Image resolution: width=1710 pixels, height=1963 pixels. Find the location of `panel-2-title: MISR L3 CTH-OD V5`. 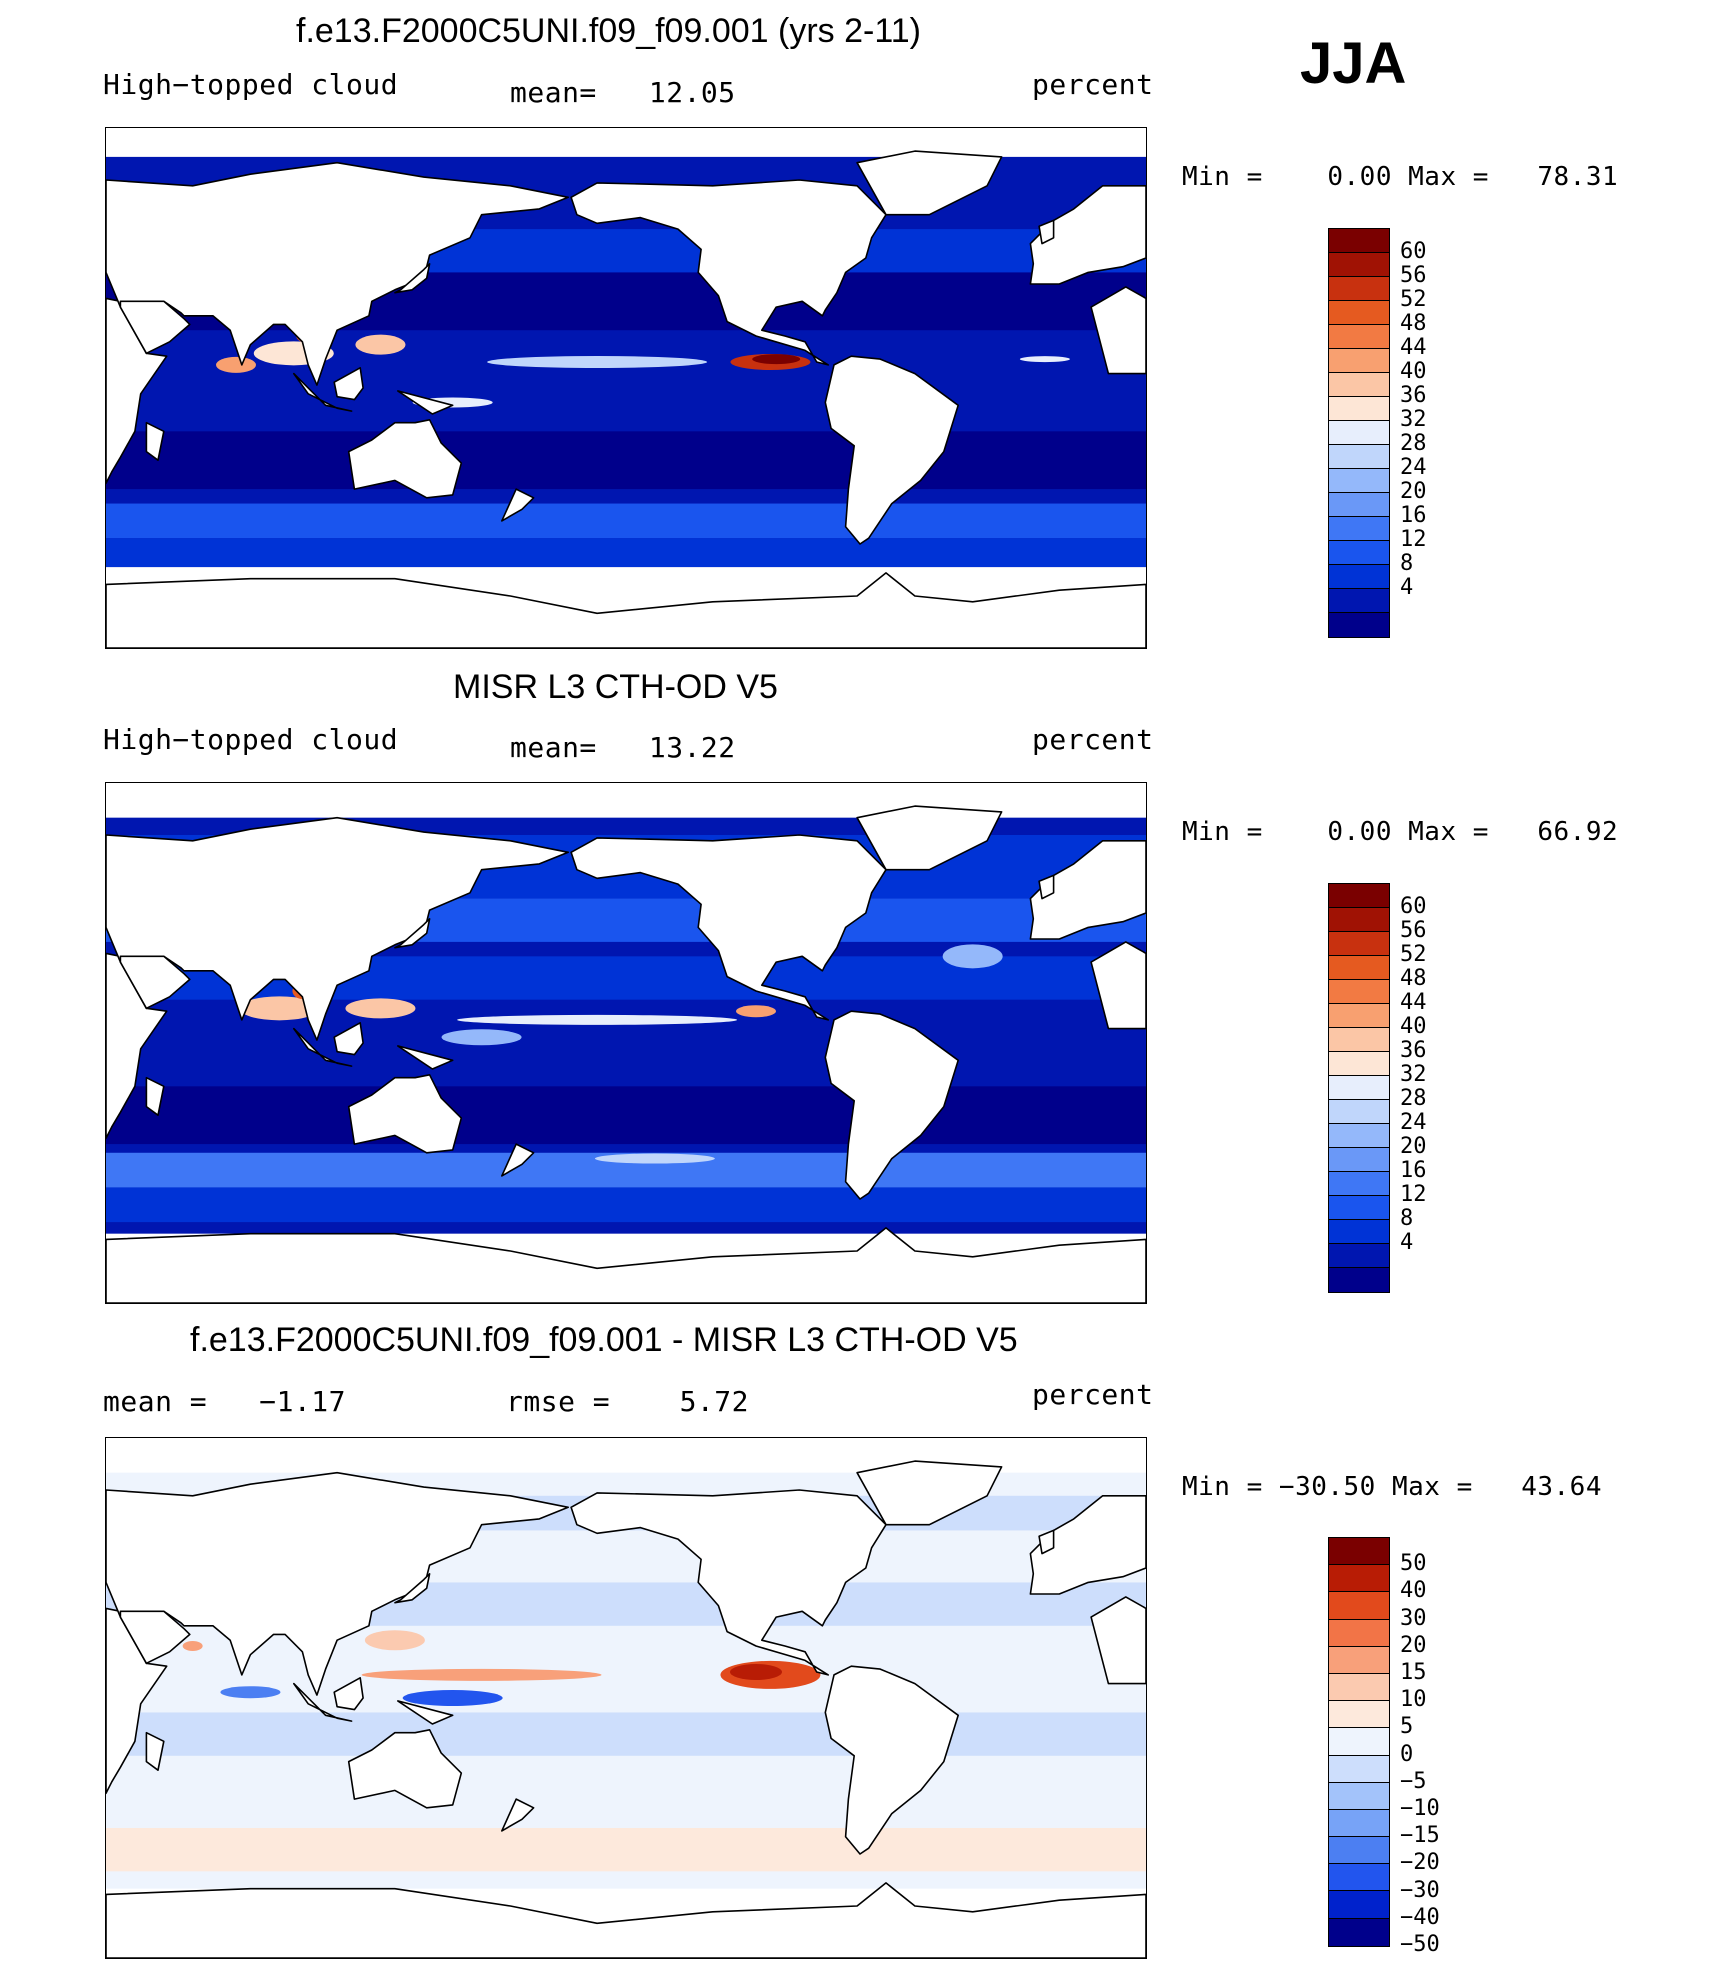

panel-2-title: MISR L3 CTH-OD V5 is located at coordinates (615, 687).